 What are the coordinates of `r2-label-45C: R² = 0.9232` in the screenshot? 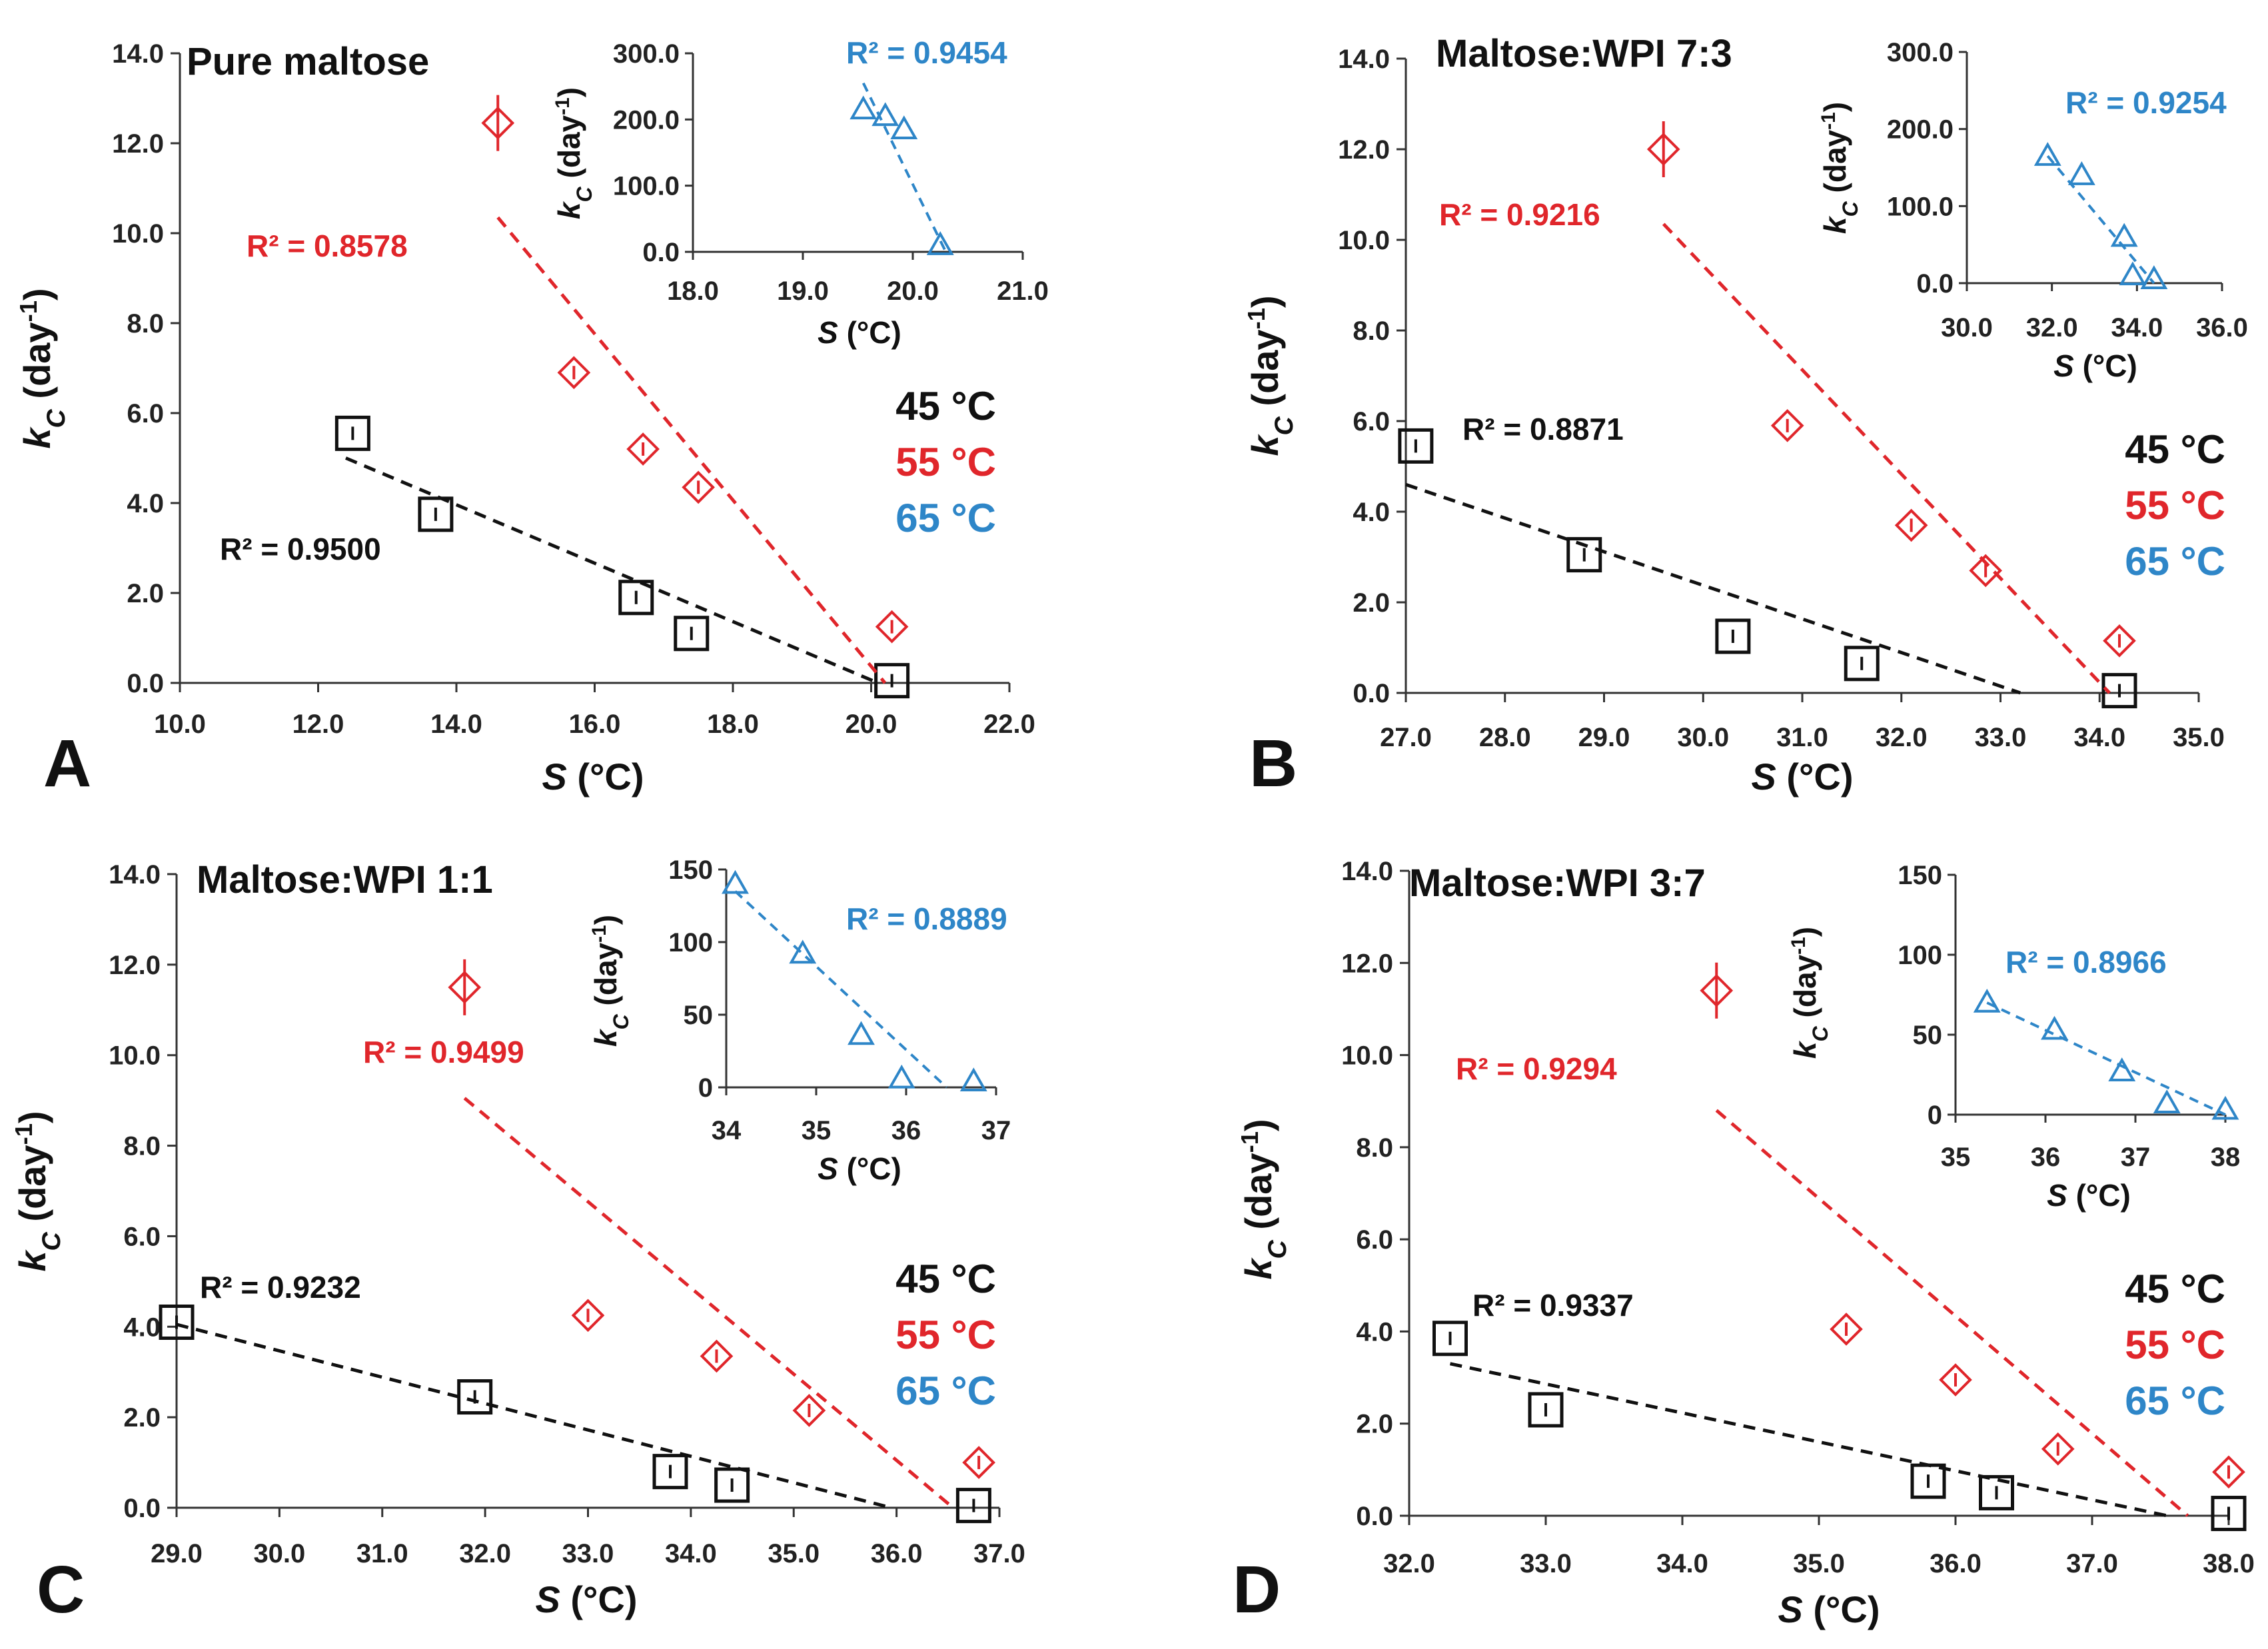 It's located at (280, 1287).